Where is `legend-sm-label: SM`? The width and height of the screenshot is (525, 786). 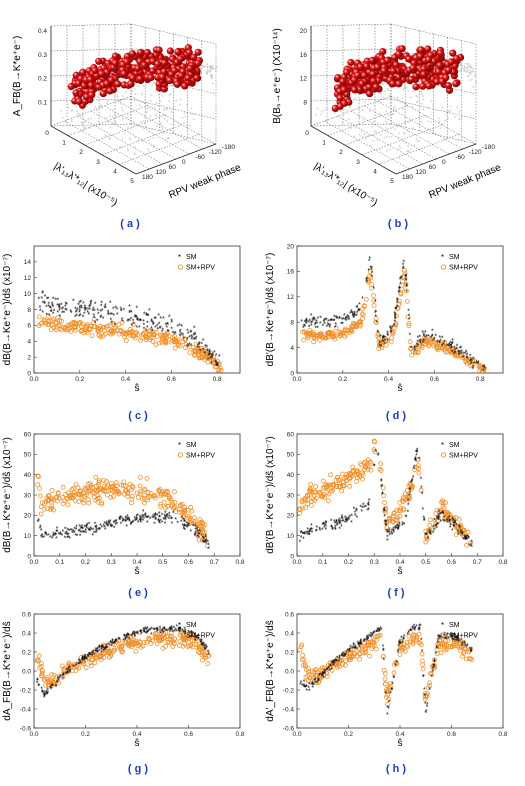
legend-sm-label: SM is located at coordinates (454, 257).